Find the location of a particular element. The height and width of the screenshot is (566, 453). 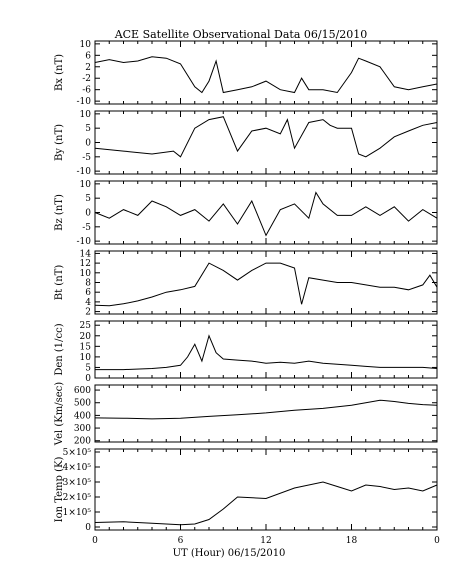

panel-3: 10 5 0 -5 -10 Bz (nT) is located at coordinates (246, 213).